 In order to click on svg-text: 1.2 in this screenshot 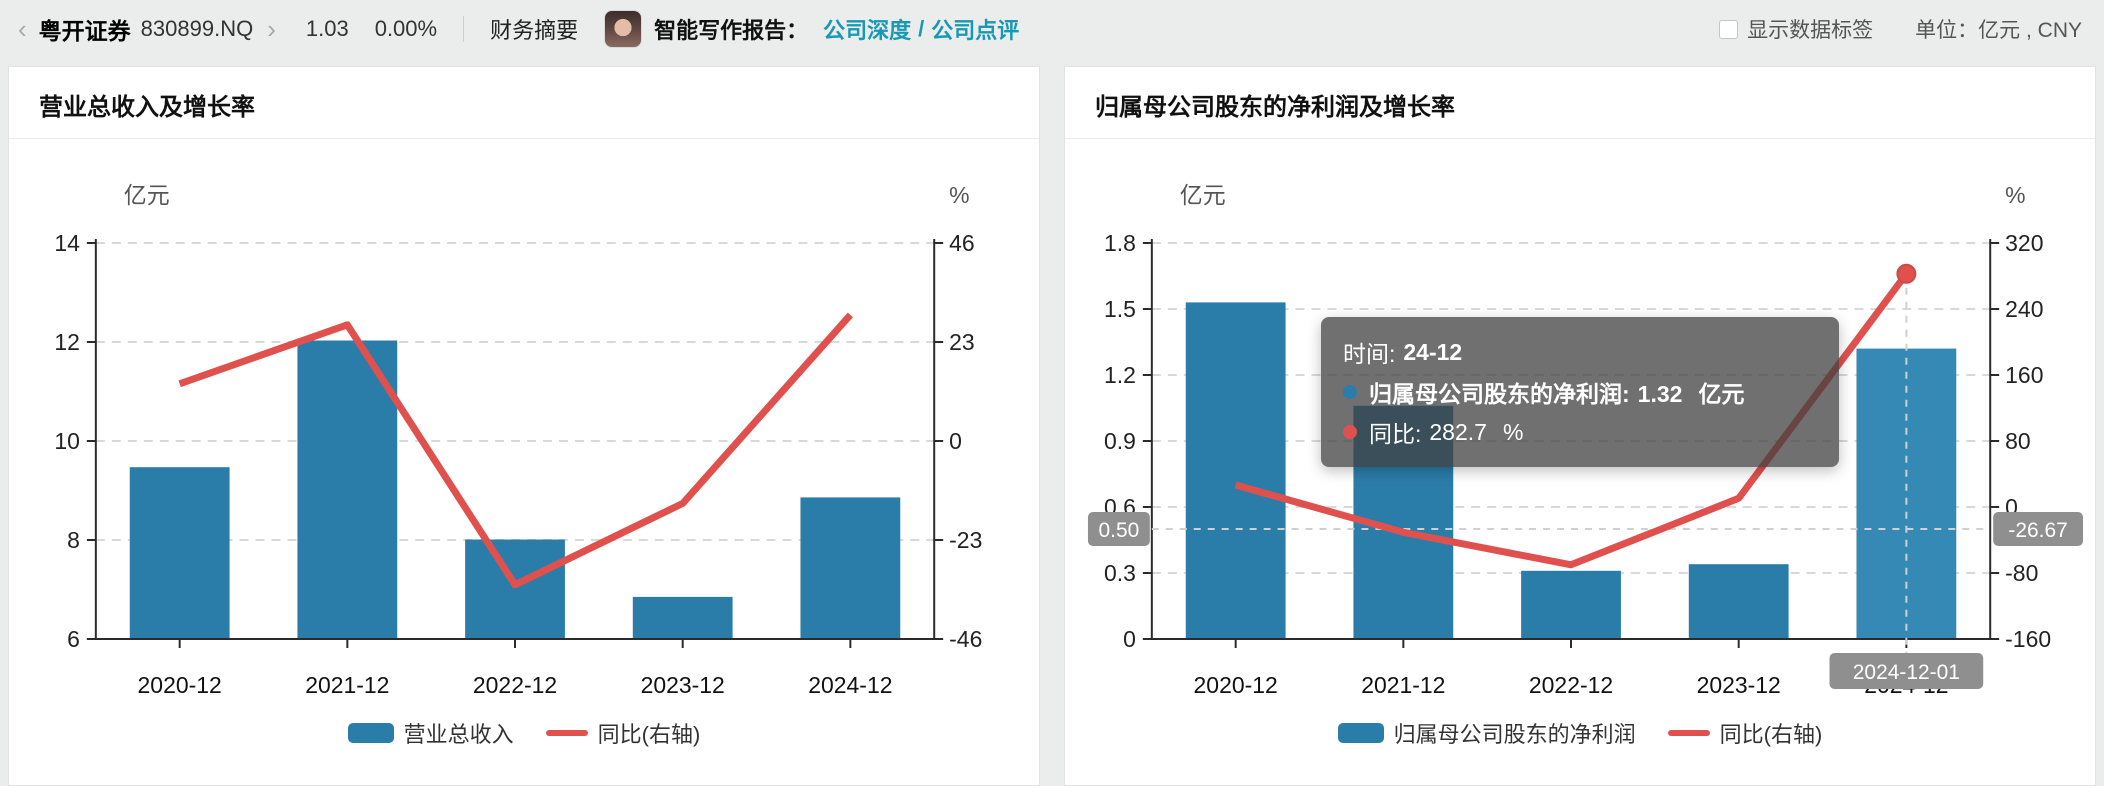, I will do `click(1120, 375)`.